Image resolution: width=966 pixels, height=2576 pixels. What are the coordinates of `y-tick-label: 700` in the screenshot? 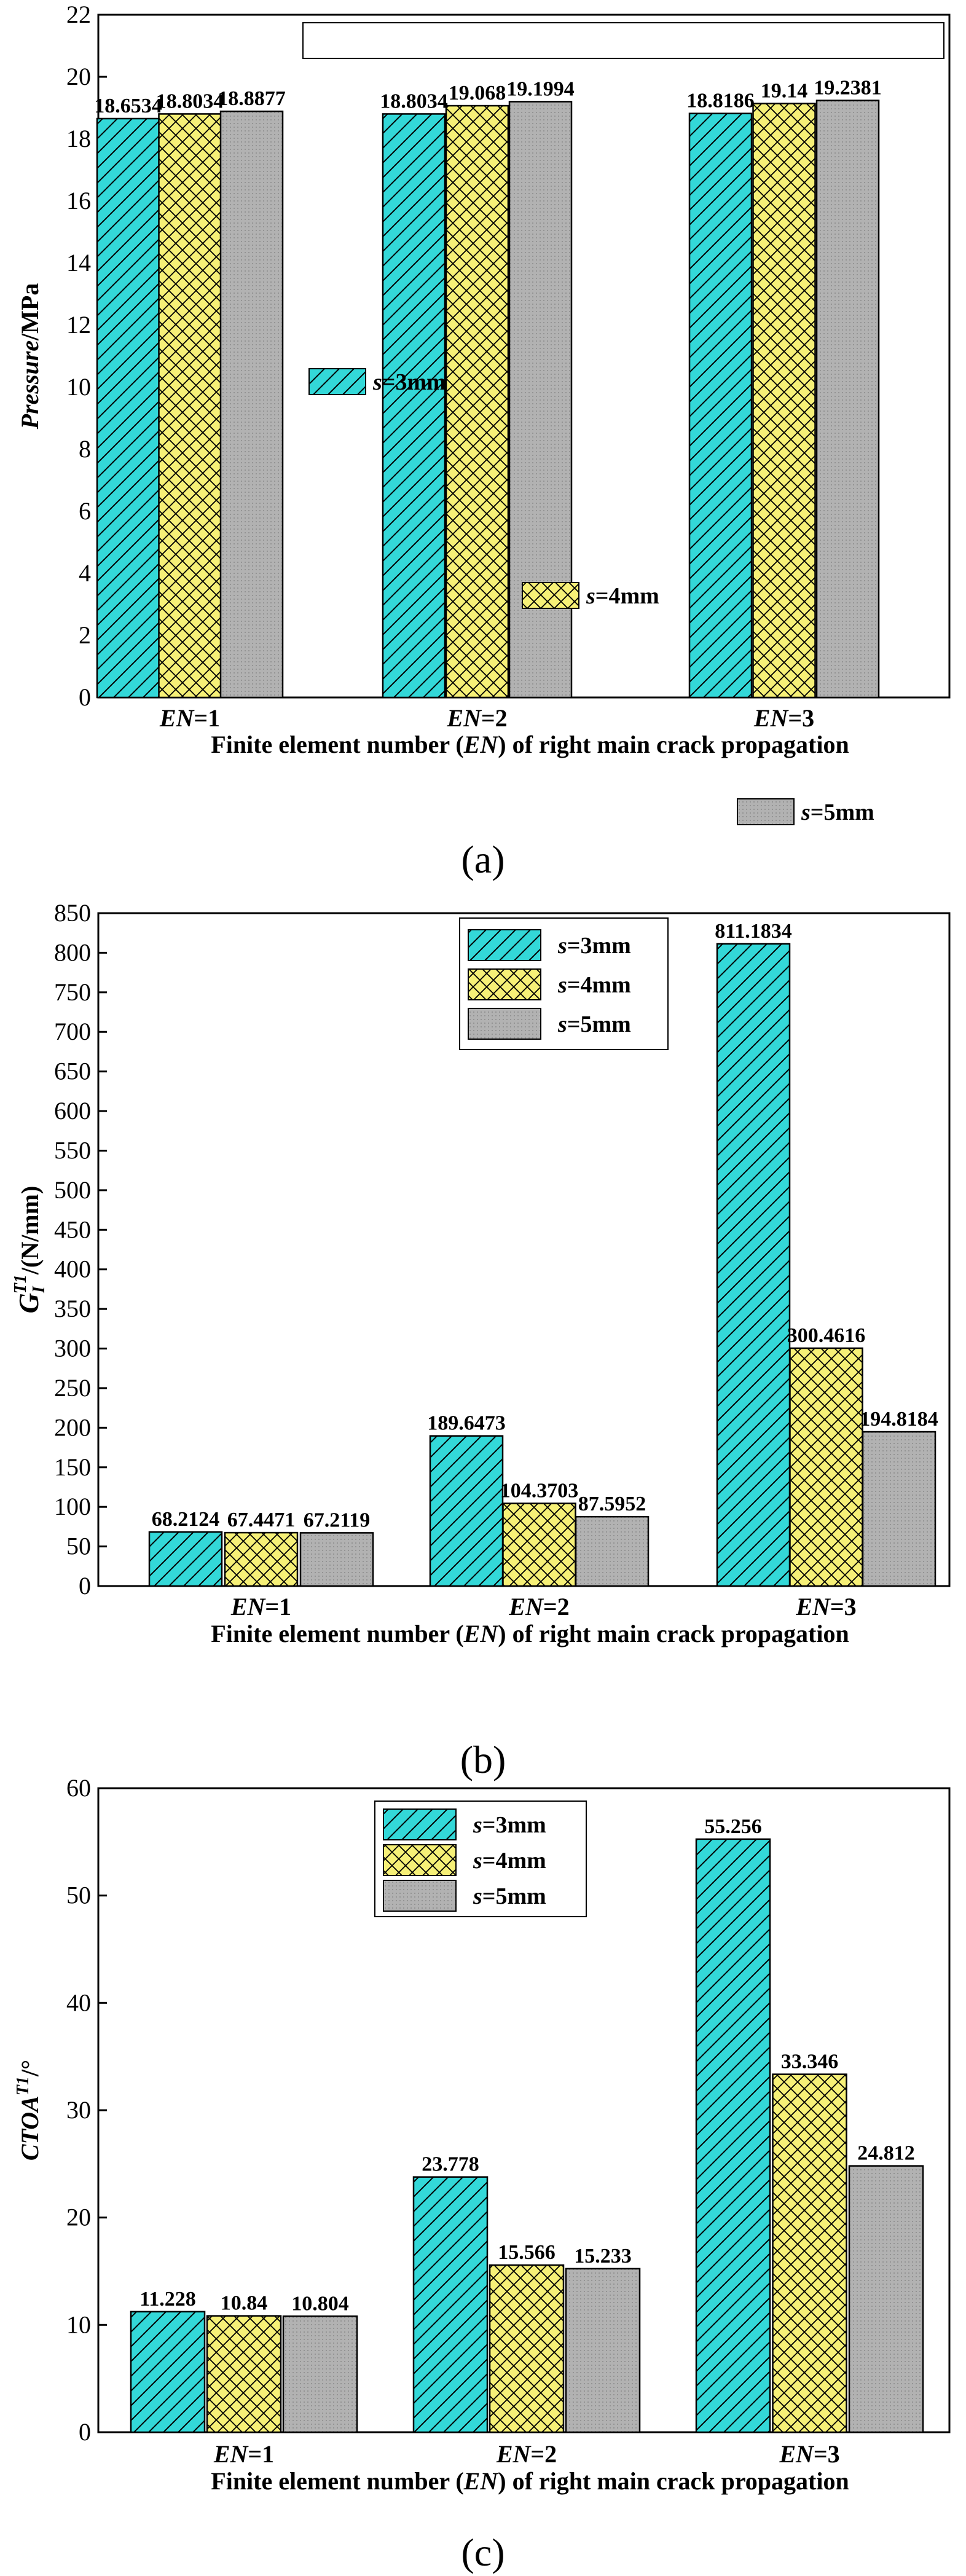 It's located at (72, 1031).